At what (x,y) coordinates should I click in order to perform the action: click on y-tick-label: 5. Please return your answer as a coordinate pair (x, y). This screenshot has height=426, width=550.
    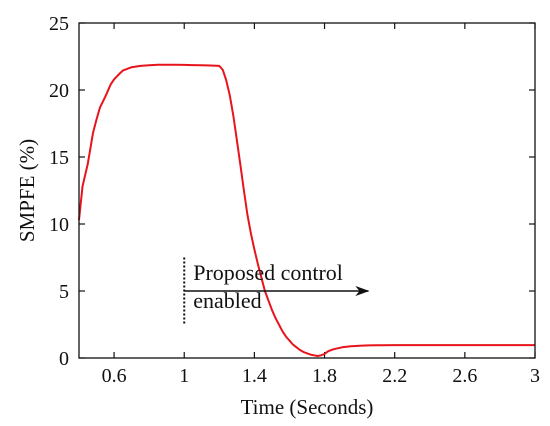
    Looking at the image, I should click on (64, 292).